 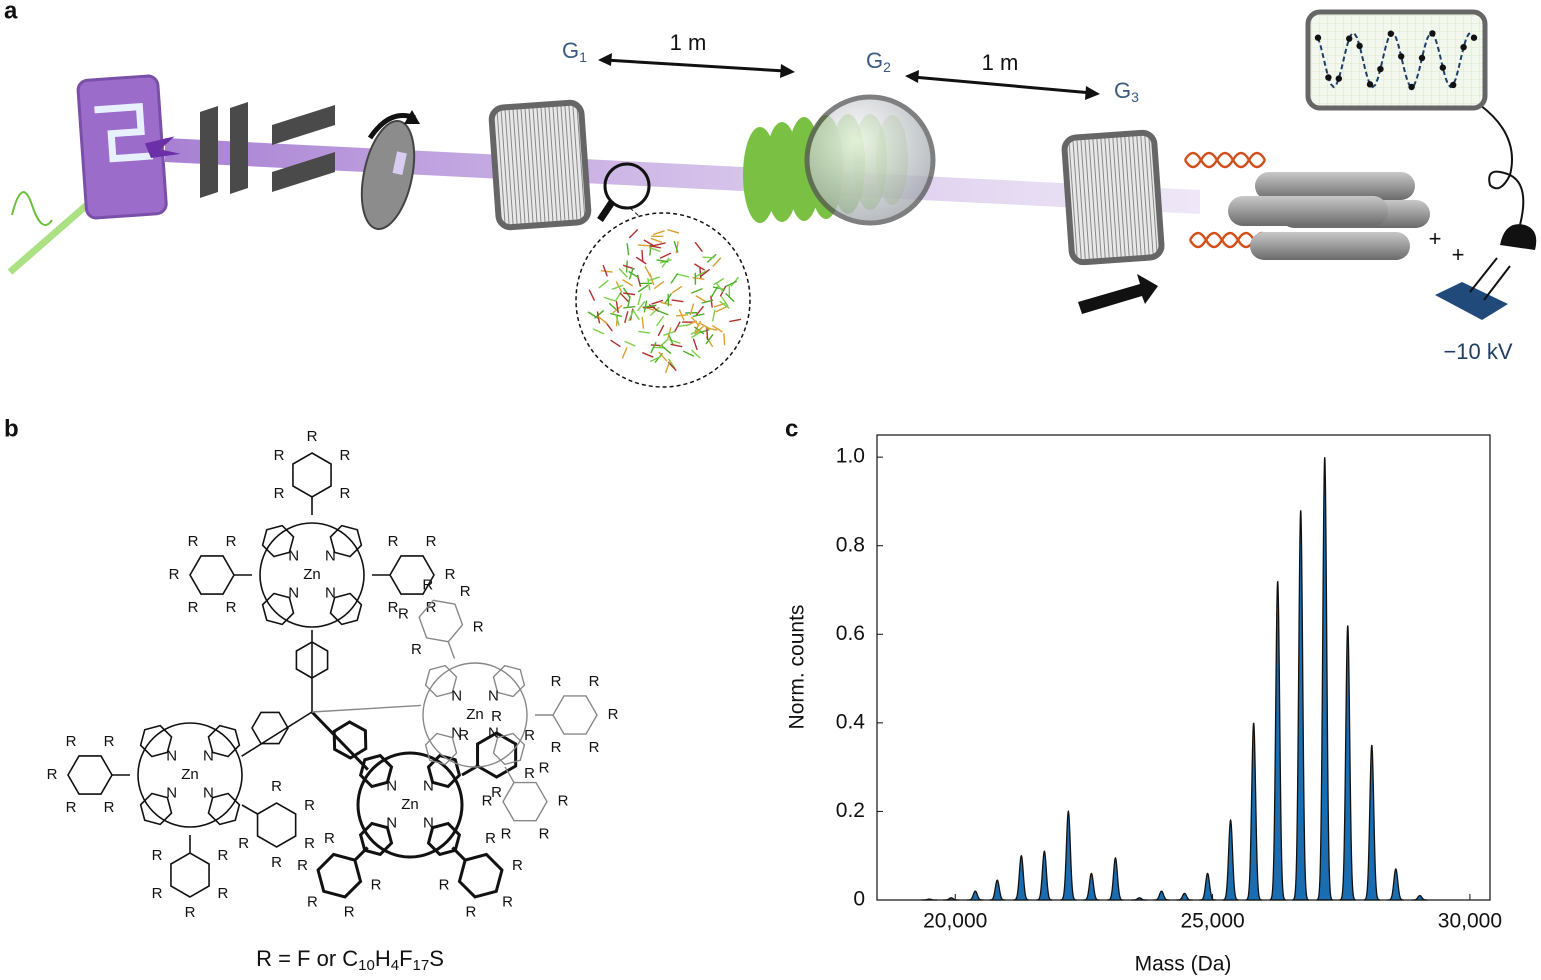 I want to click on panel-label: b, so click(x=11, y=428).